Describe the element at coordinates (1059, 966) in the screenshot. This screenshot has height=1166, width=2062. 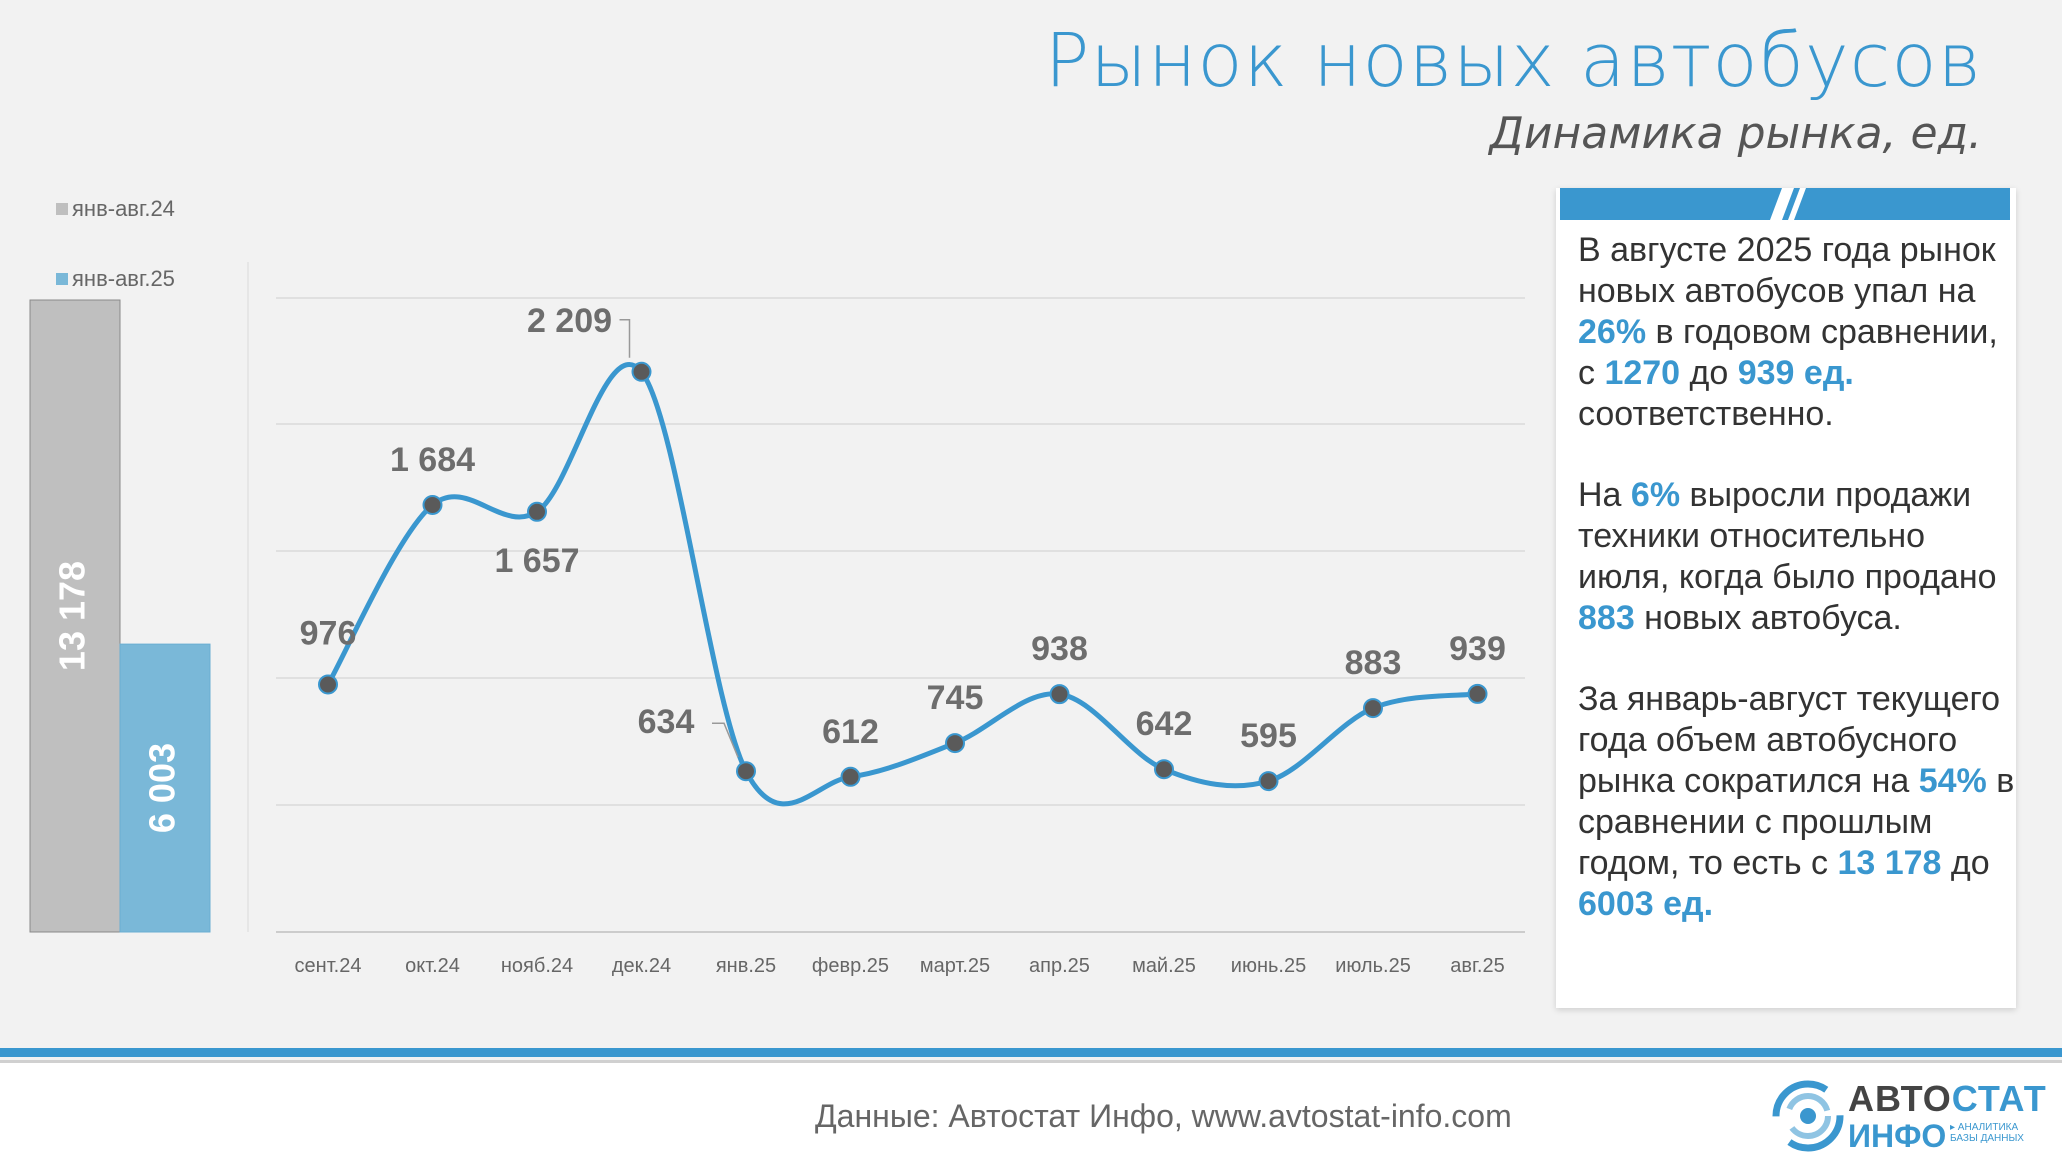
I see `x-tick-label: апр.25` at that location.